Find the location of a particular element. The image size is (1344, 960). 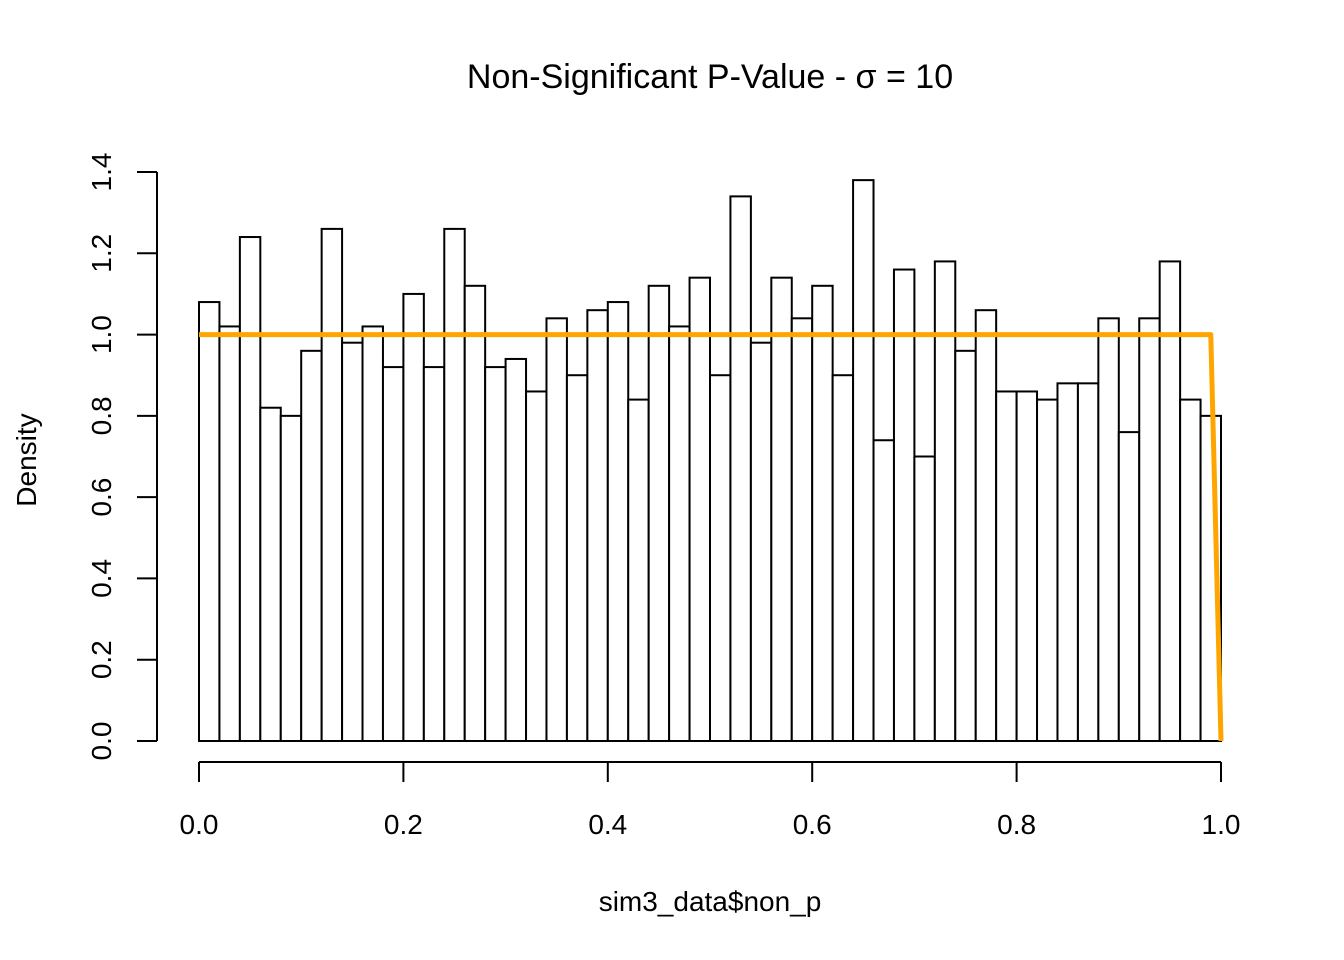

x-tick-label: 0.2 is located at coordinates (403, 824).